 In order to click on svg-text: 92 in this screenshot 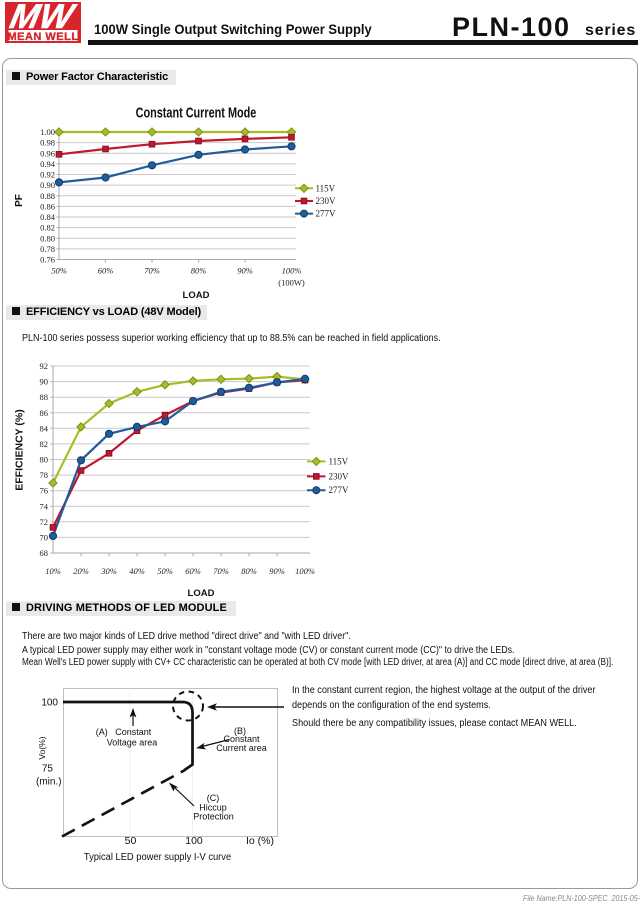, I will do `click(44, 366)`.